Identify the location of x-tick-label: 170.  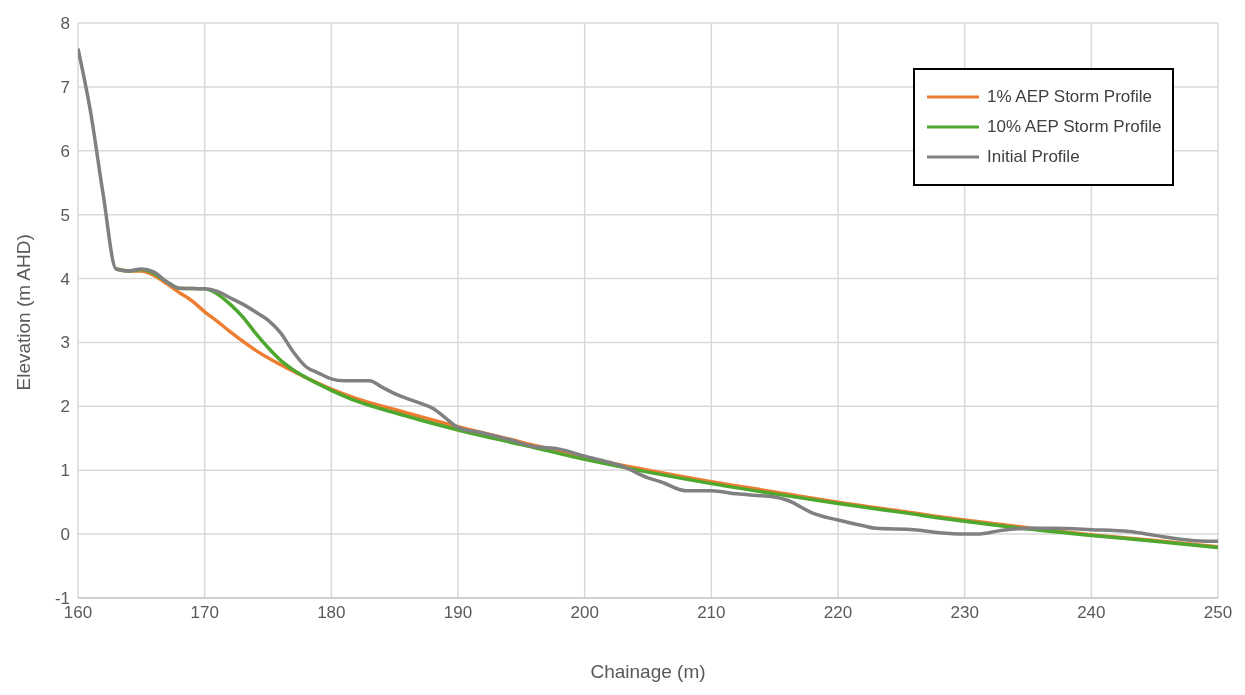
(204, 613).